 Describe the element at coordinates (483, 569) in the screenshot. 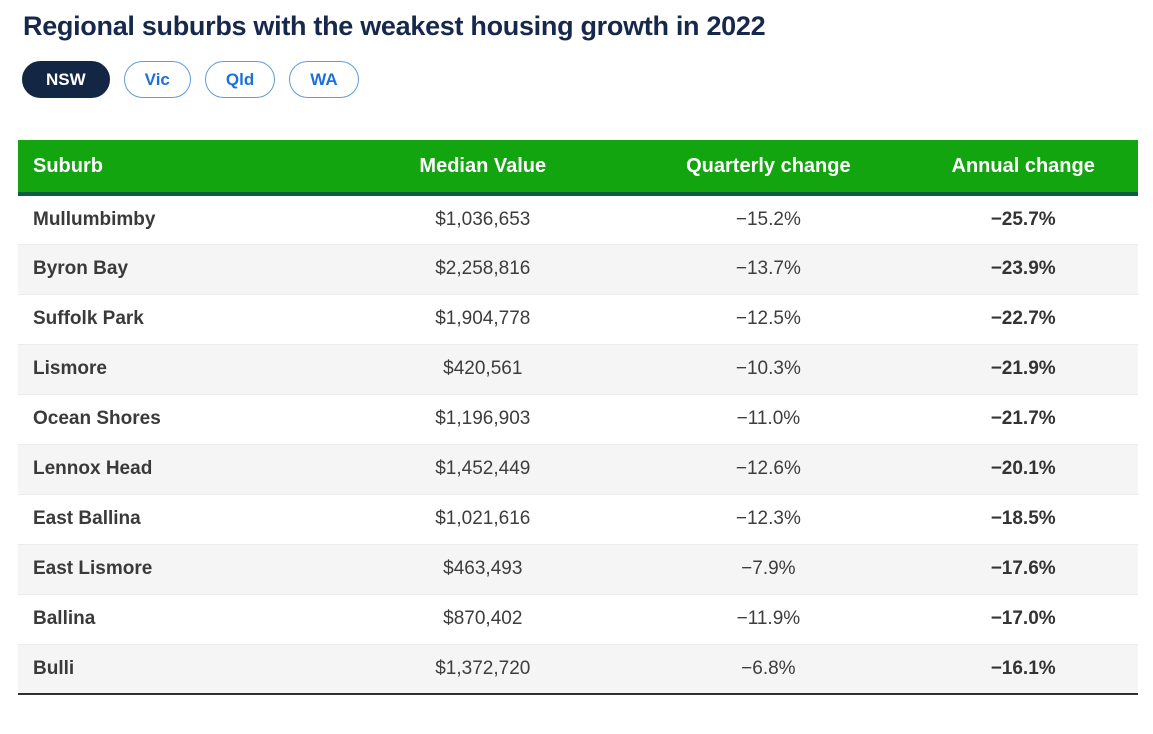

I see `cell-median: $463,493` at that location.